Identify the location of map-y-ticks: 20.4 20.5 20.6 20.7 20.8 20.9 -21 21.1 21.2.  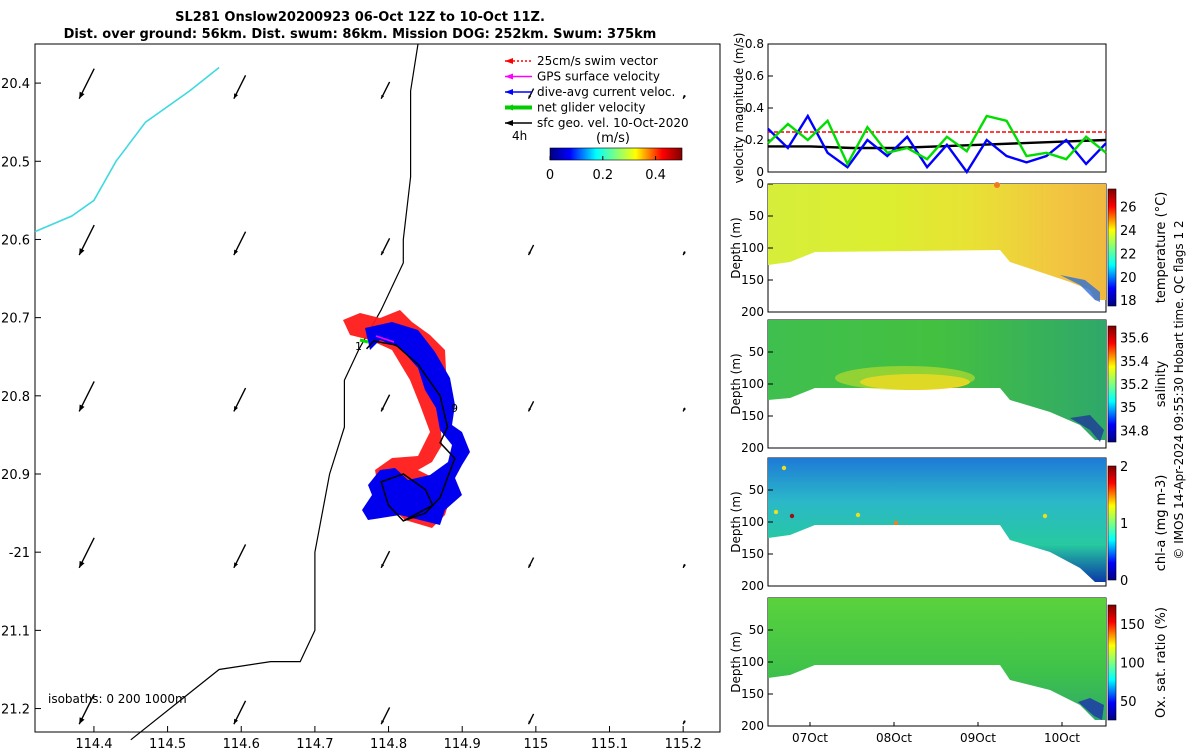
(21, 397).